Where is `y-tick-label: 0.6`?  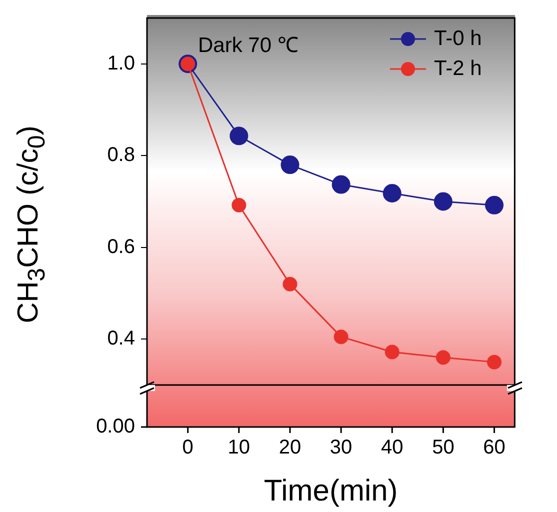 y-tick-label: 0.6 is located at coordinates (121, 247).